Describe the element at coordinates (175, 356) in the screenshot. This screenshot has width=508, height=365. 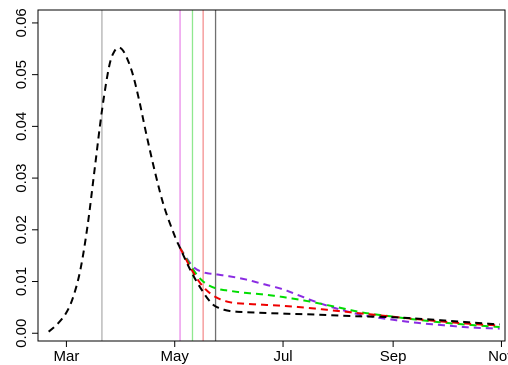
I see `x-tick-label: May` at that location.